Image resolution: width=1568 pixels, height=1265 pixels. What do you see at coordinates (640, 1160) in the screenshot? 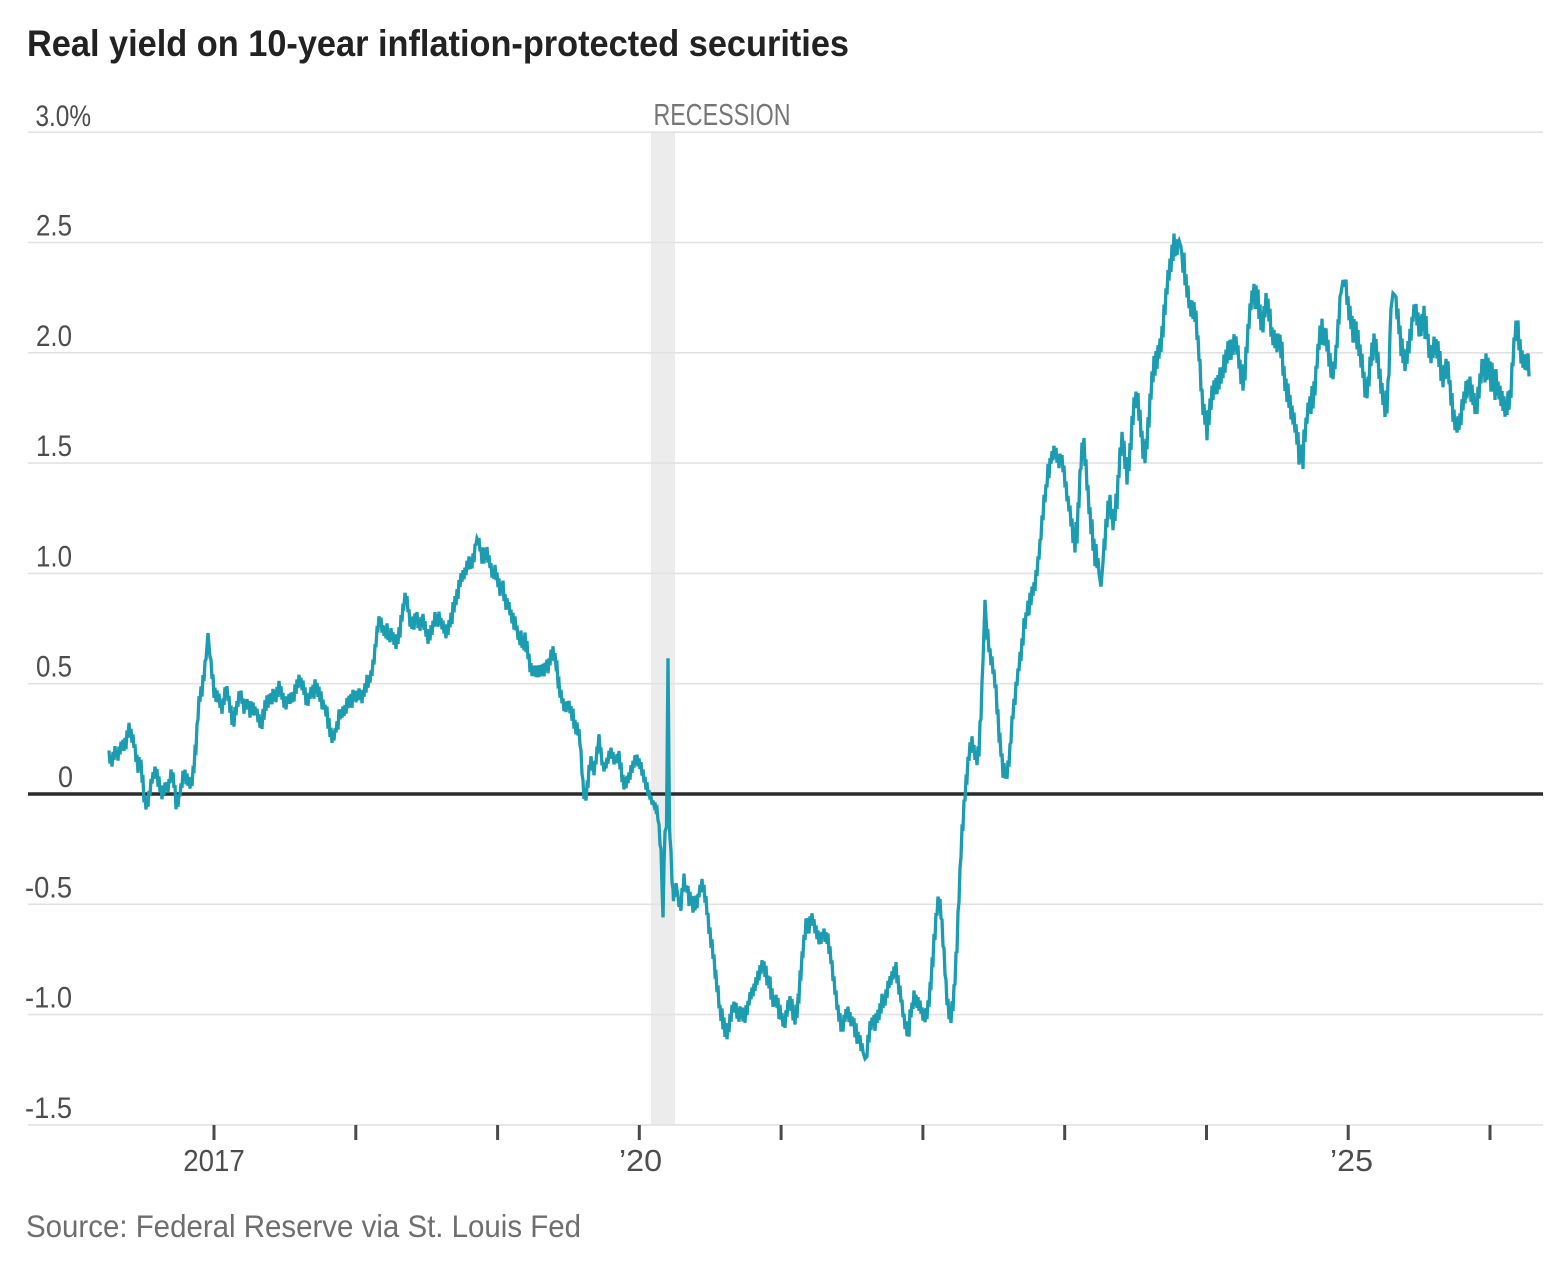
I see `svg-text: ’20` at bounding box center [640, 1160].